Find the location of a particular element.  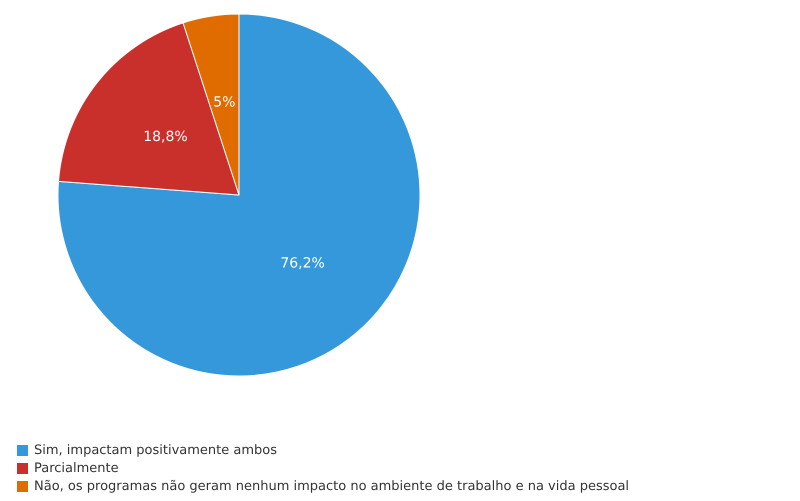

data-label: 76,2% is located at coordinates (302, 264).